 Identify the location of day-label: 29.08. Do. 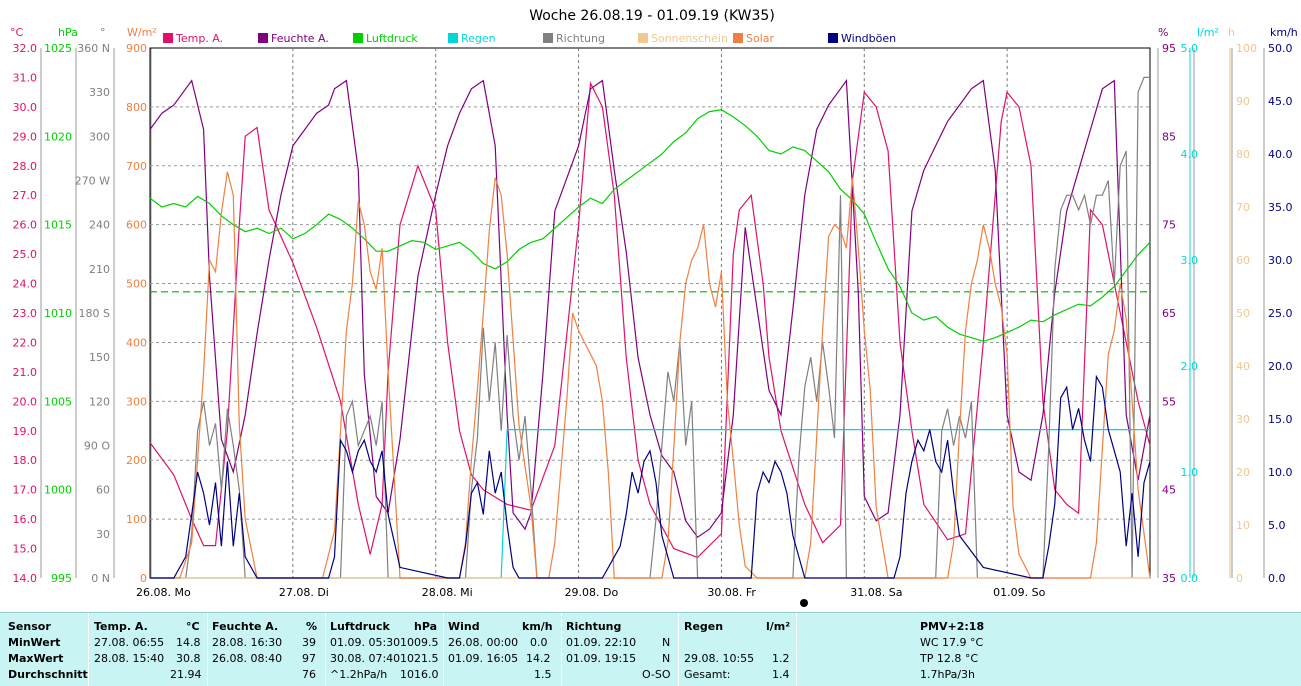
(592, 592).